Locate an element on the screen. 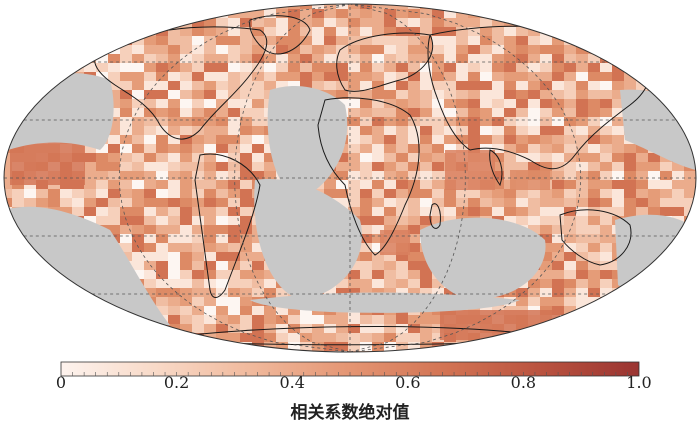  africa-coast is located at coordinates (368, 176).